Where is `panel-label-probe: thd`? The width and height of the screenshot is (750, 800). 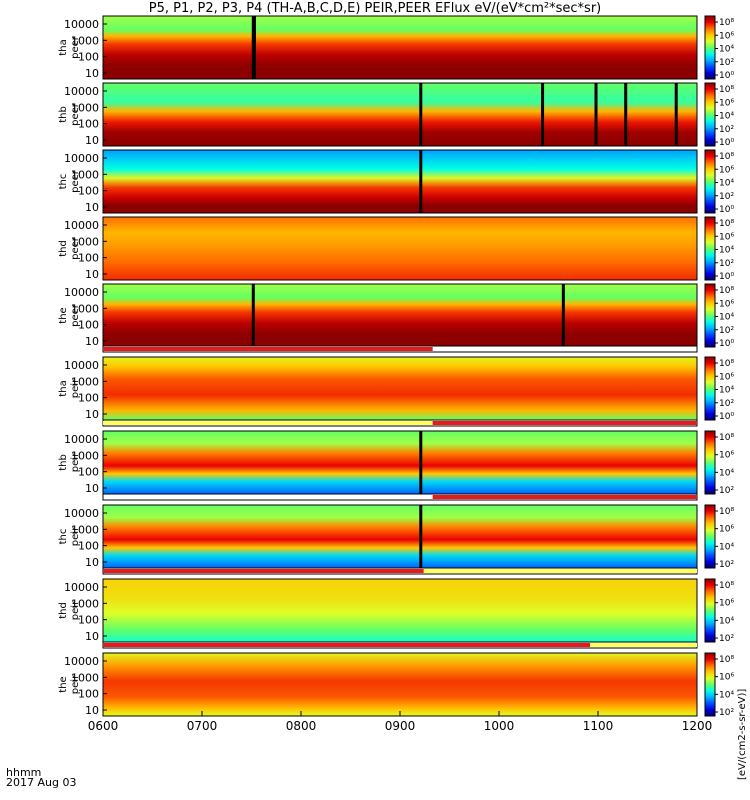
panel-label-probe: thd is located at coordinates (63, 610).